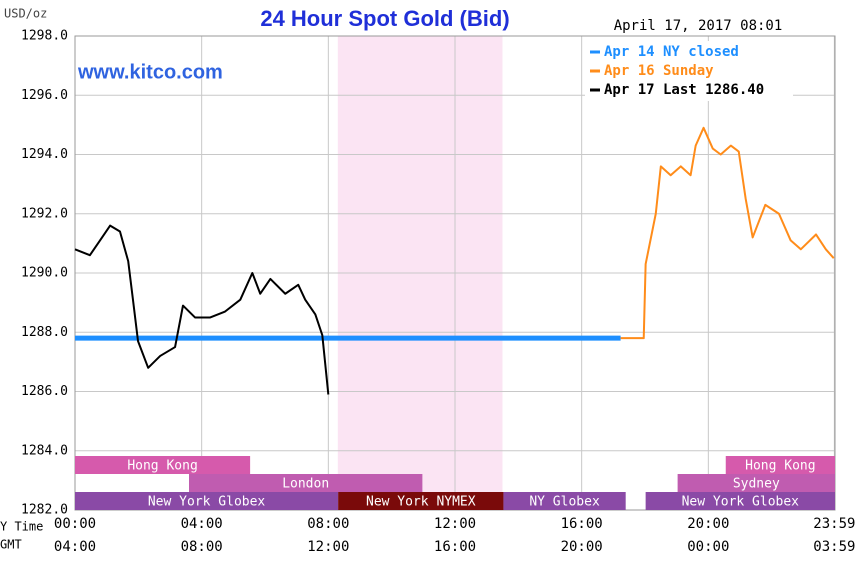  What do you see at coordinates (75, 547) in the screenshot?
I see `x2-tick-label: 04:00` at bounding box center [75, 547].